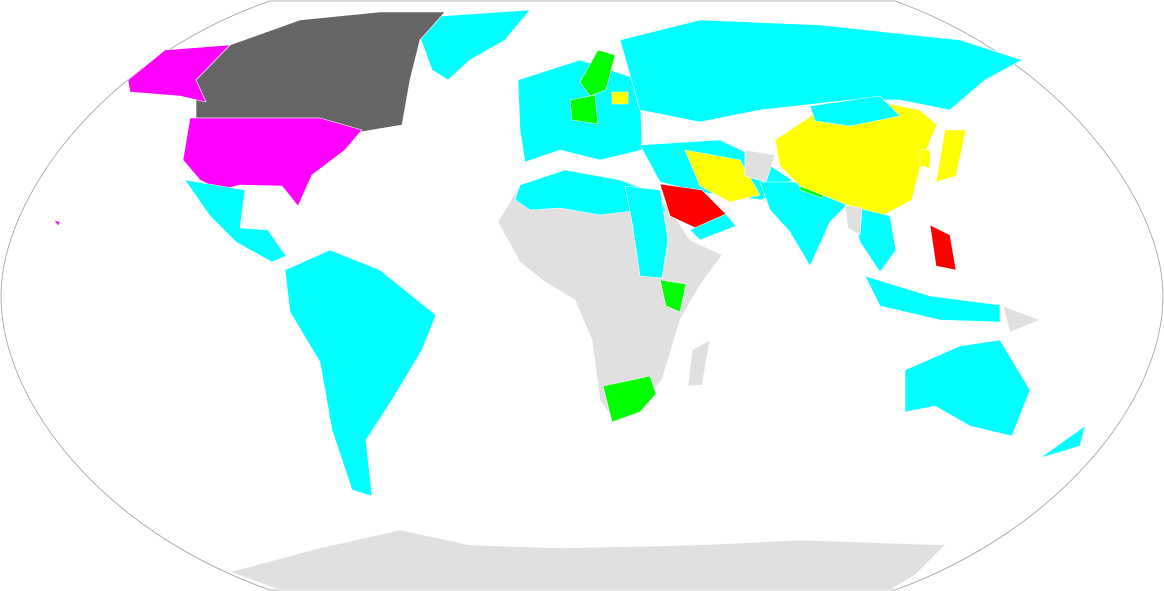 This screenshot has width=1164, height=591. What do you see at coordinates (873, 239) in the screenshot?
I see `region-southeast-asia` at bounding box center [873, 239].